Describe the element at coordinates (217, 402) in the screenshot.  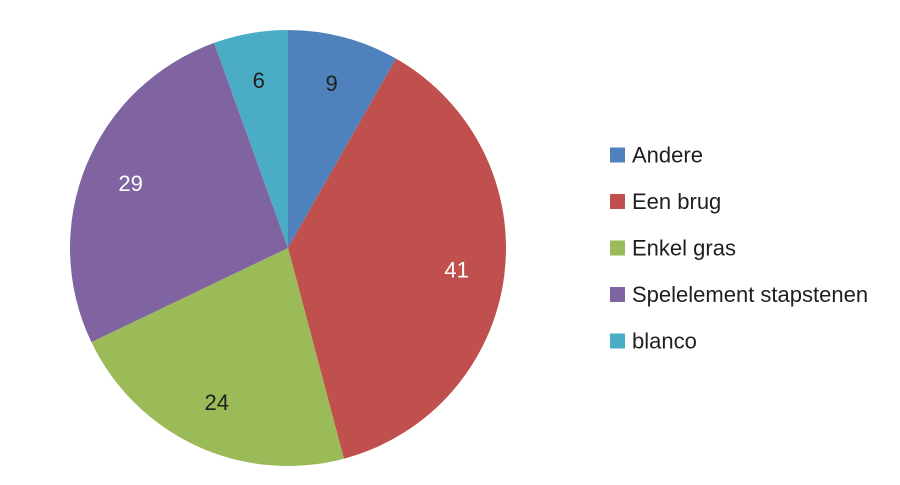
I see `data-label-enkel-gras: 24` at that location.